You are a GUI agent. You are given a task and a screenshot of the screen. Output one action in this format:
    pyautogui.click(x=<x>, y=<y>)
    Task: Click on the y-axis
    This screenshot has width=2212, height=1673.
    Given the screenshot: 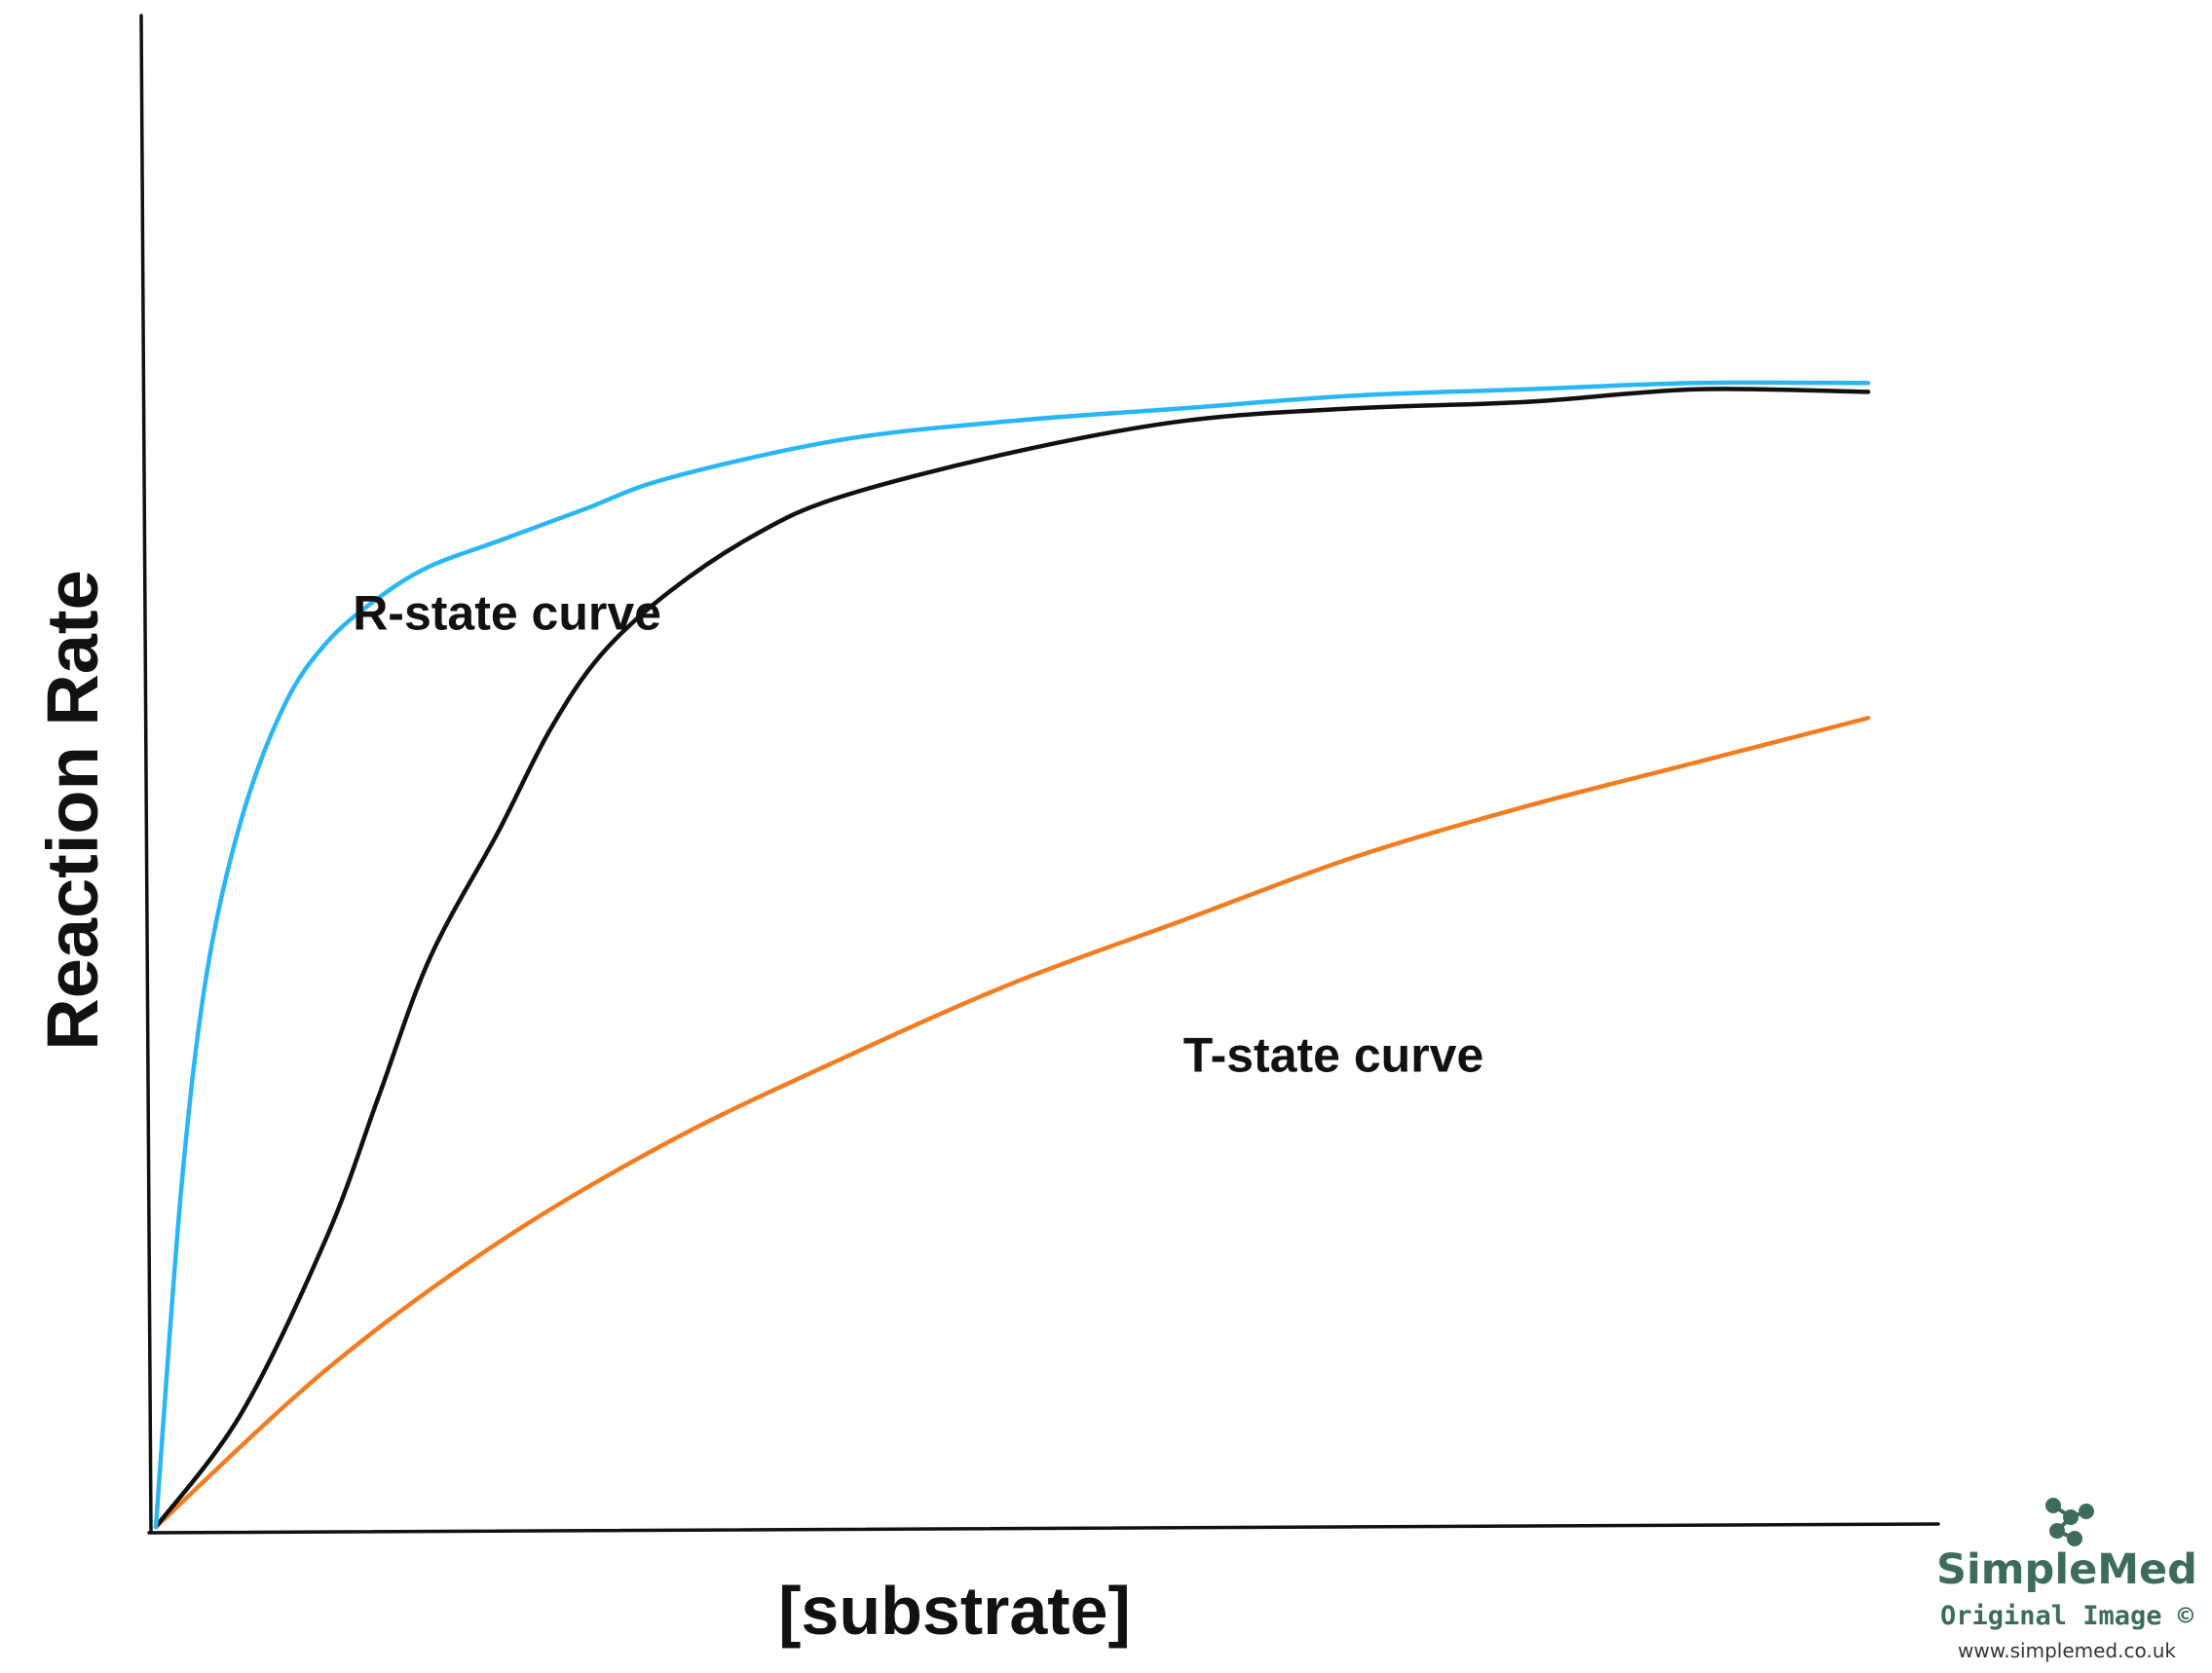 What is the action you would take?
    pyautogui.click(x=146, y=775)
    